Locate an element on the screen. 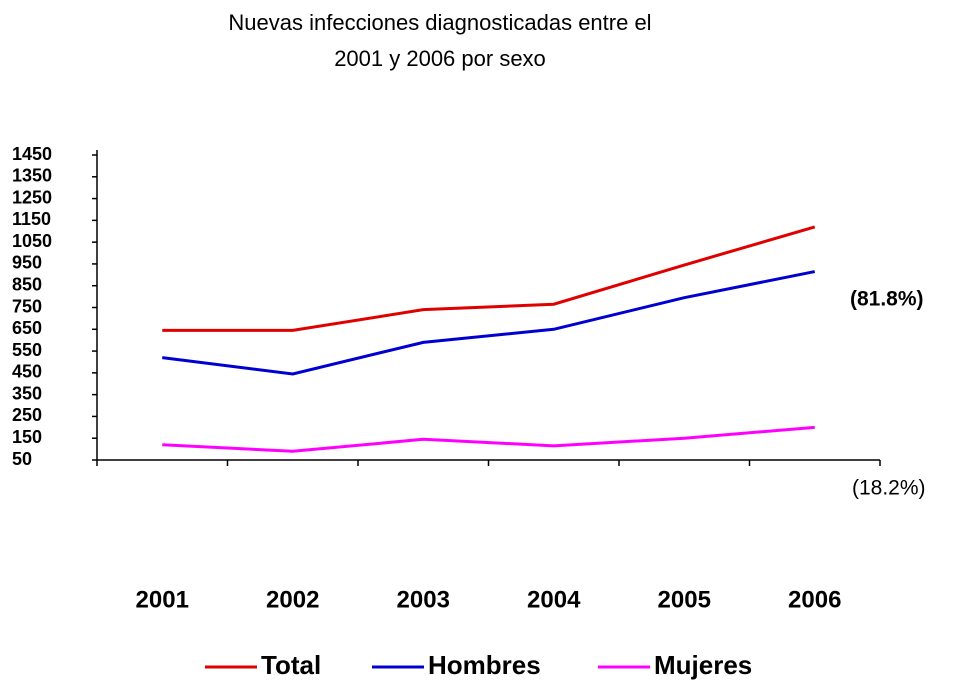  y-tick-label: 1050 is located at coordinates (32, 241).